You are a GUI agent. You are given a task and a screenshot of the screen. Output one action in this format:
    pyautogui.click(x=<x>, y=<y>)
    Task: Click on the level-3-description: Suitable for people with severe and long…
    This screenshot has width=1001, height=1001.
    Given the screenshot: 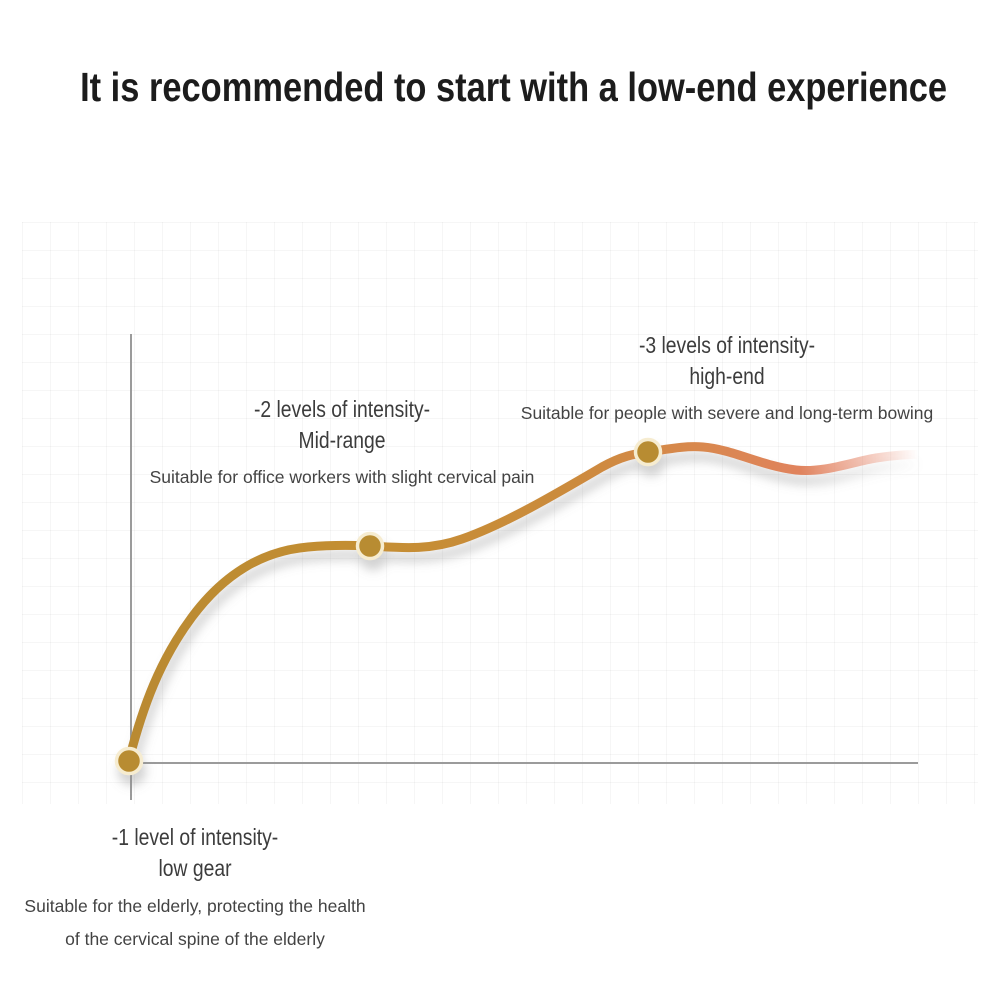 What is the action you would take?
    pyautogui.click(x=727, y=413)
    